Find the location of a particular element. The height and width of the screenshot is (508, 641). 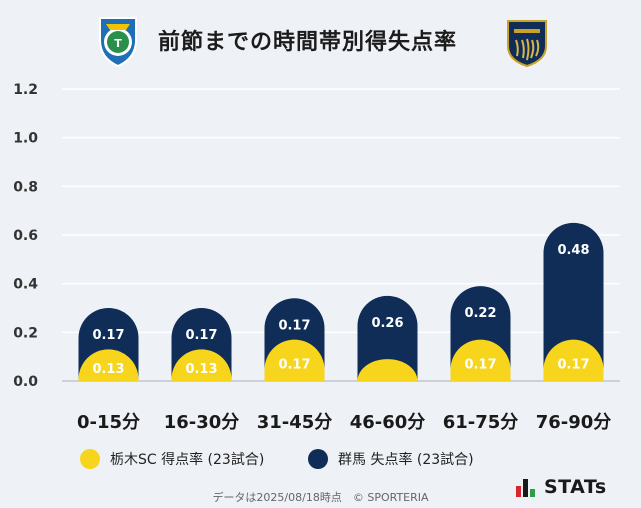

legend-label-away: 群馬 失点率 (23試合) is located at coordinates (406, 460).